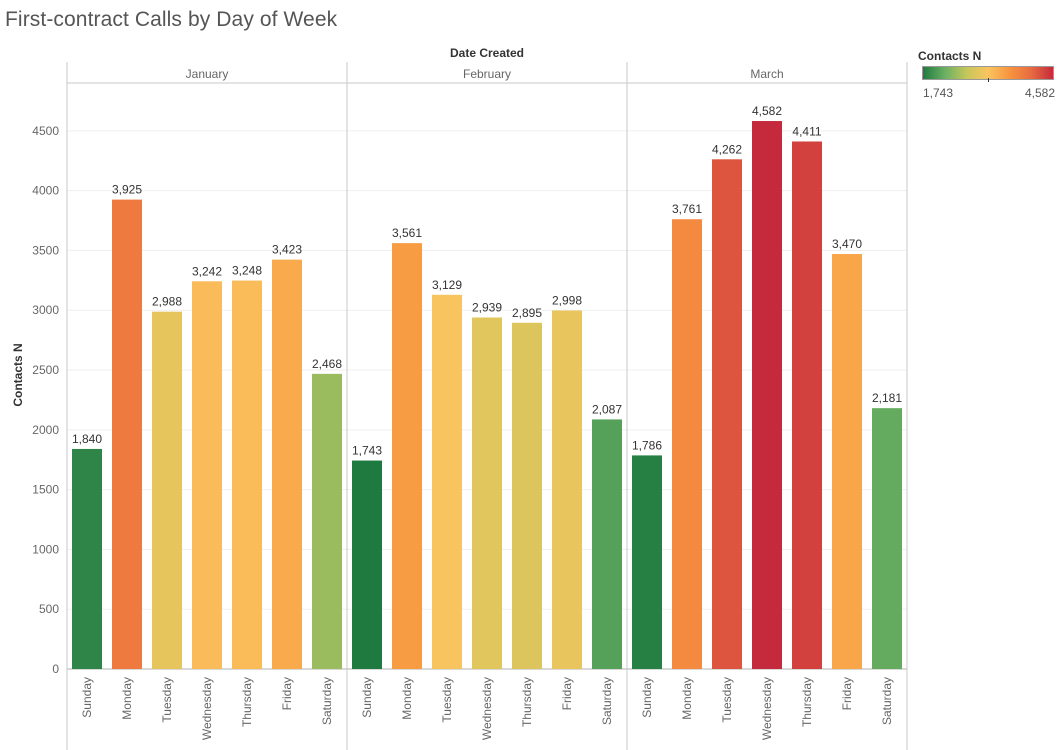 Image resolution: width=1059 pixels, height=750 pixels. Describe the element at coordinates (407, 456) in the screenshot. I see `bar-february-monday` at that location.